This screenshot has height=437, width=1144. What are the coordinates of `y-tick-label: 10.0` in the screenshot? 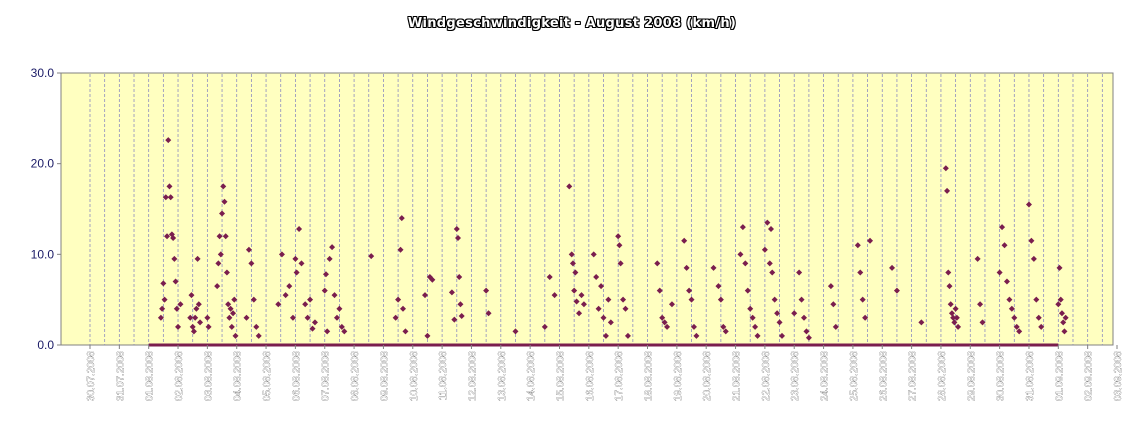 It's located at (43, 254).